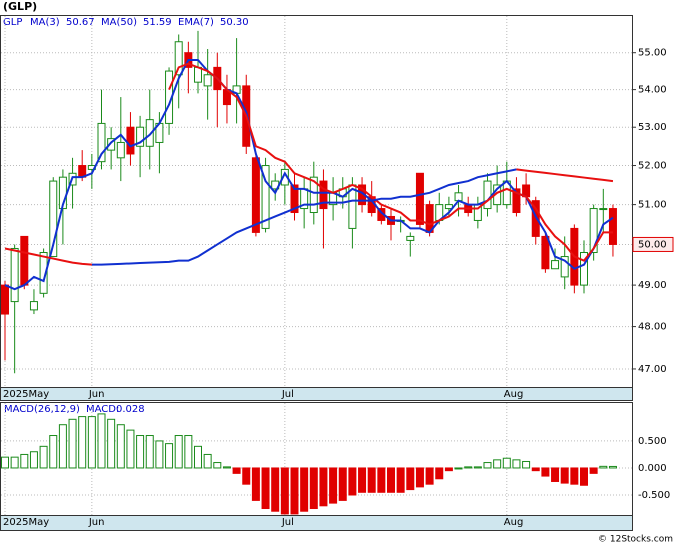  I want to click on y-tick-label: 54.00, so click(652, 90).